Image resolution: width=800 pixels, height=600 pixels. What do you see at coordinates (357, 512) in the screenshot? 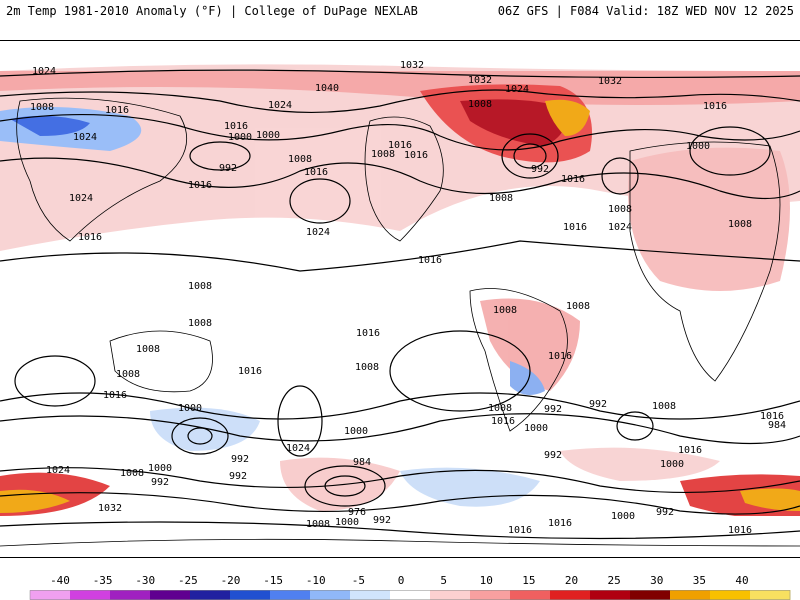
I see `isobar-label: 976` at bounding box center [357, 512].